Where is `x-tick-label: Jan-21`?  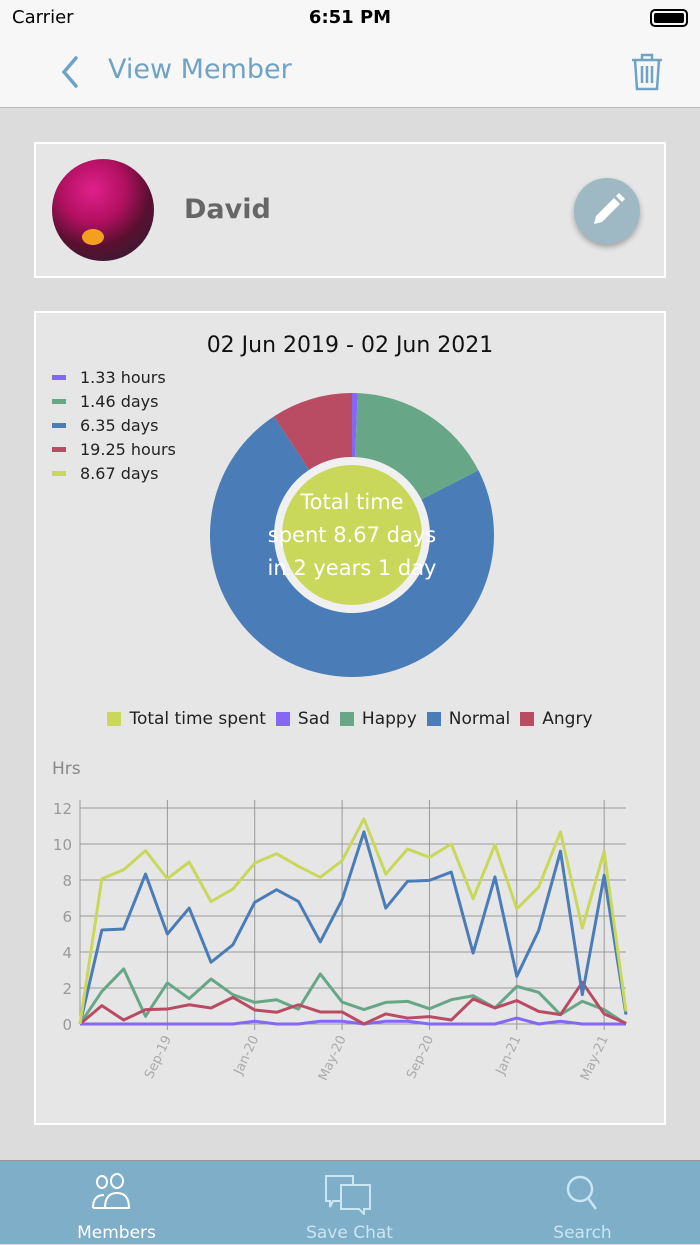
x-tick-label: Jan-21 is located at coordinates (508, 1055).